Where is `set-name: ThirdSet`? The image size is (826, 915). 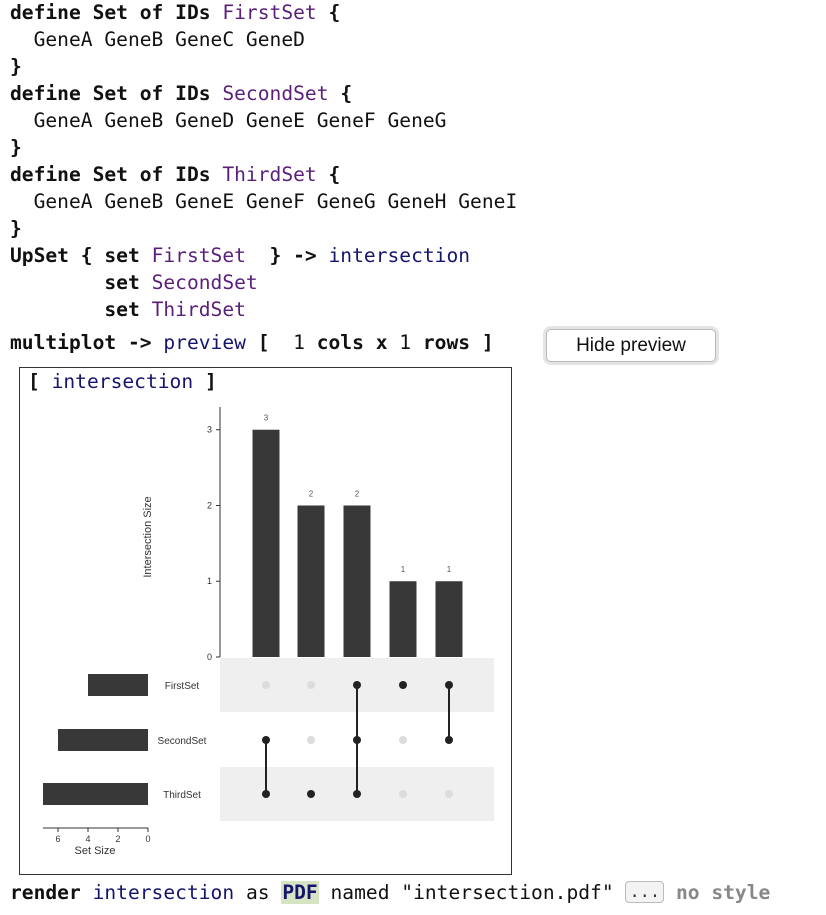
set-name: ThirdSet is located at coordinates (269, 174).